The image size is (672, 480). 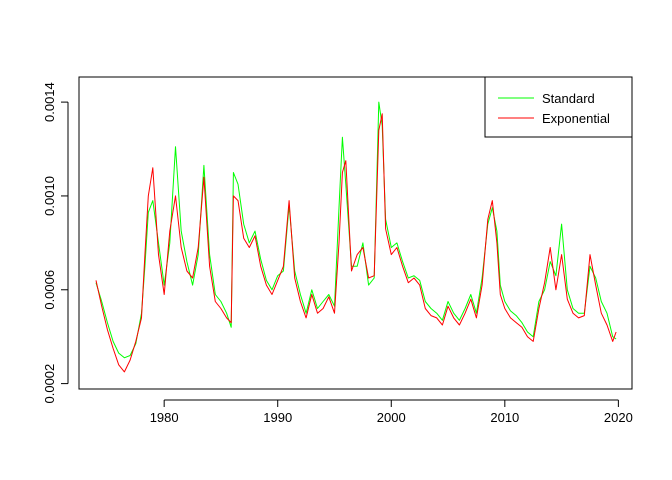 I want to click on x-tick-label: 1990, so click(x=277, y=417).